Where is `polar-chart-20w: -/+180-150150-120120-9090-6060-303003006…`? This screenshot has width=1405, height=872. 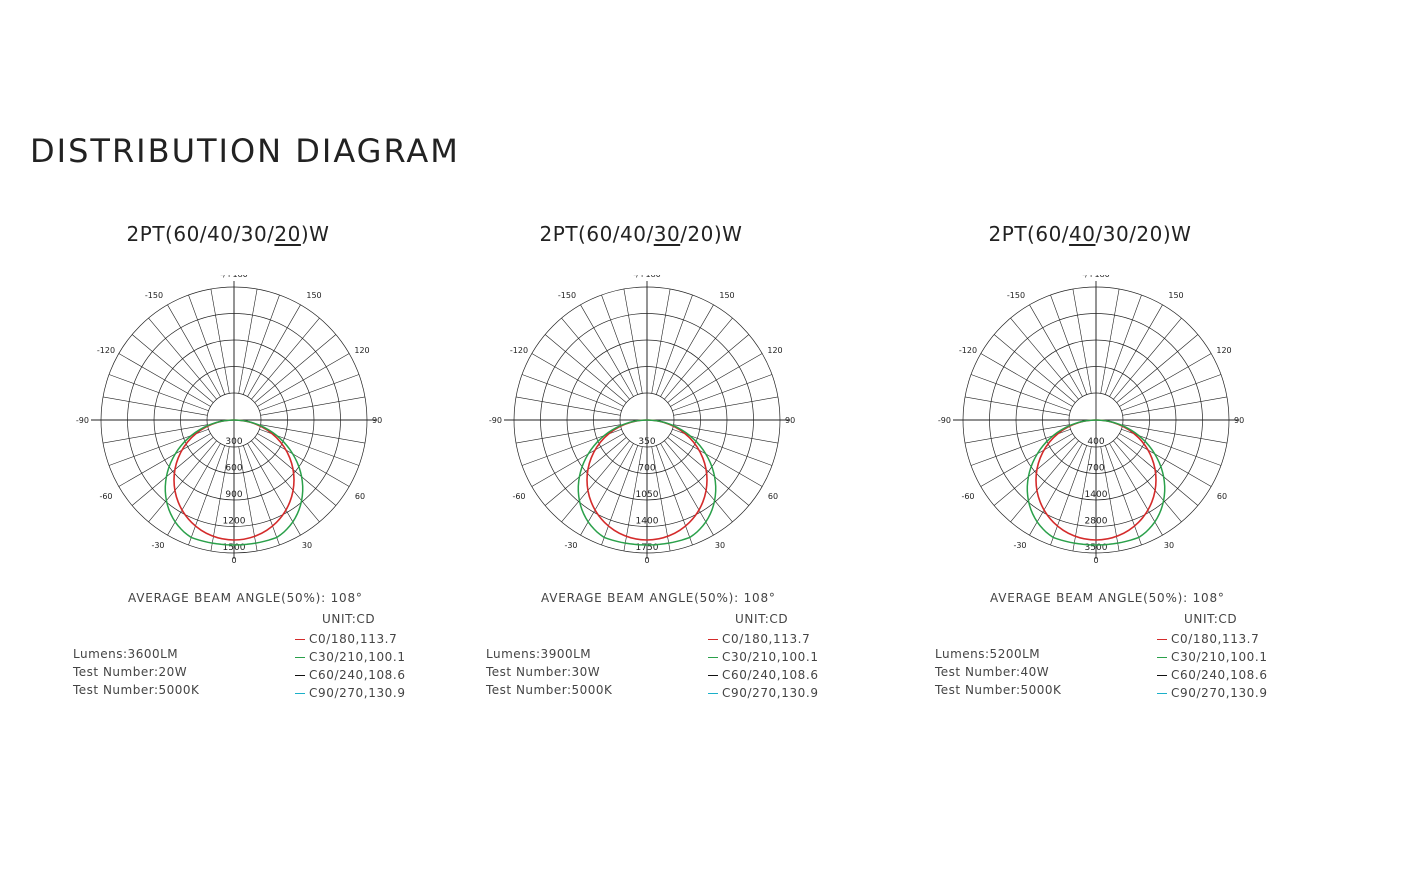
polar-chart-20w: -/+180-150150-120120-9090-6060-303003006… is located at coordinates (229, 420).